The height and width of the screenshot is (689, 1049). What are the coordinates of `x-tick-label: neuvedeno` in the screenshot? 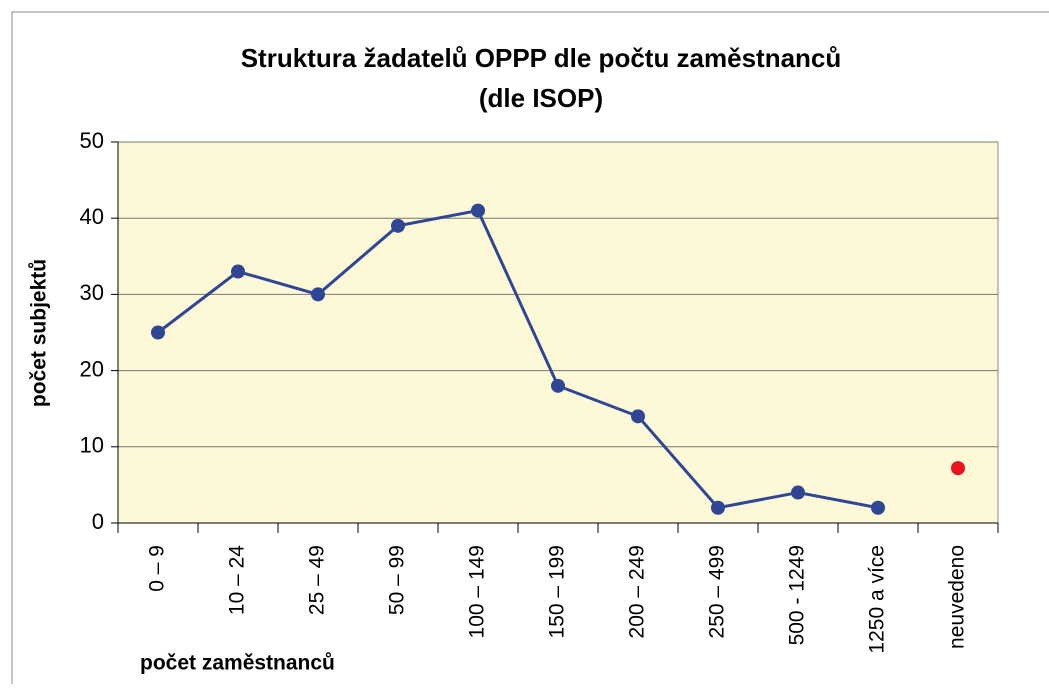 It's located at (957, 597).